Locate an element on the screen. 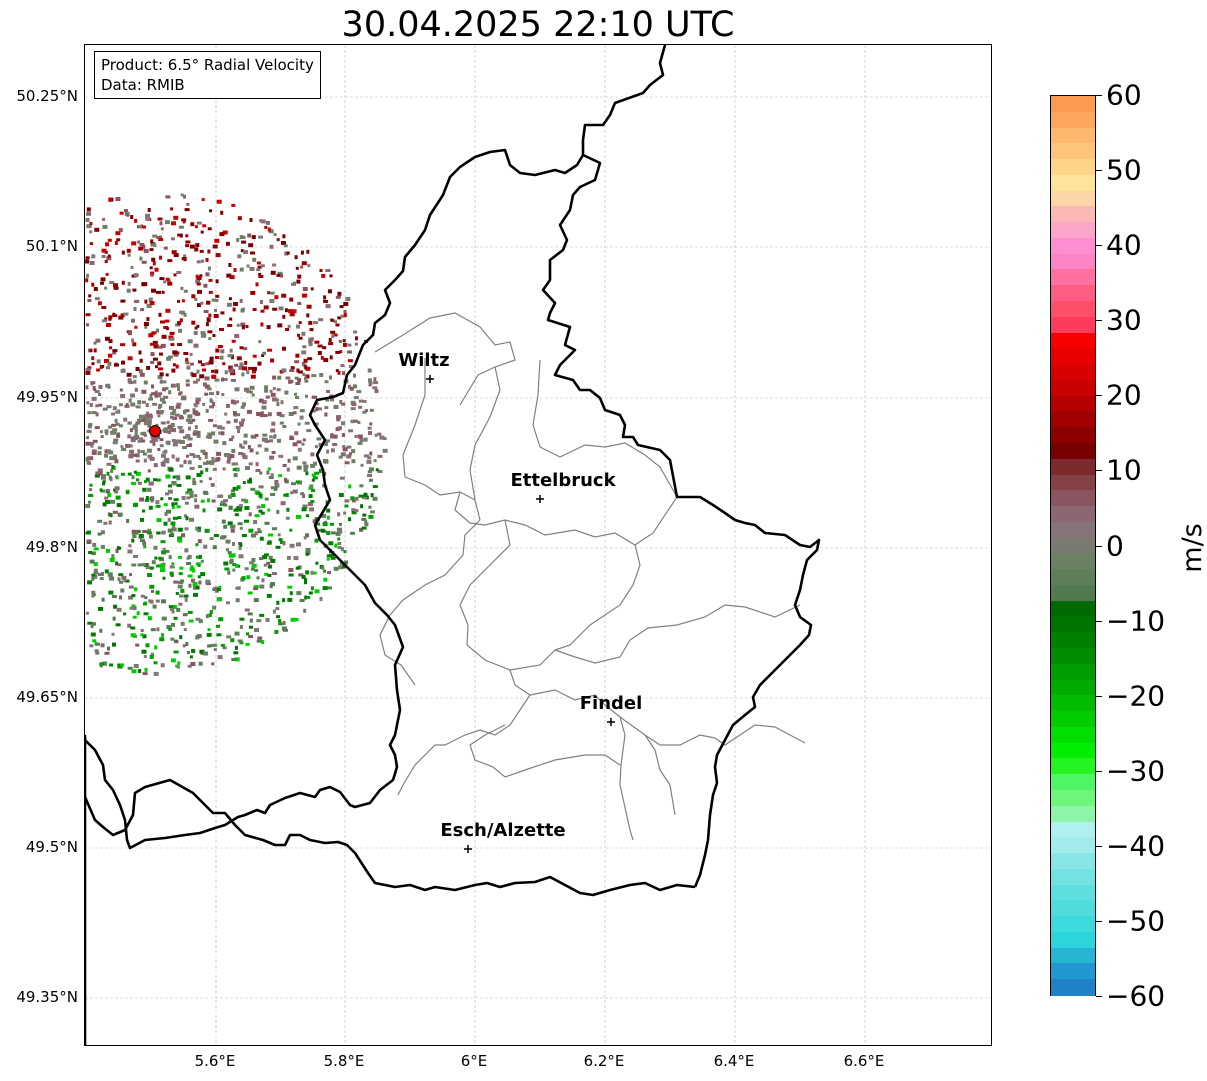  lon-label: 5.8°E is located at coordinates (344, 1061).